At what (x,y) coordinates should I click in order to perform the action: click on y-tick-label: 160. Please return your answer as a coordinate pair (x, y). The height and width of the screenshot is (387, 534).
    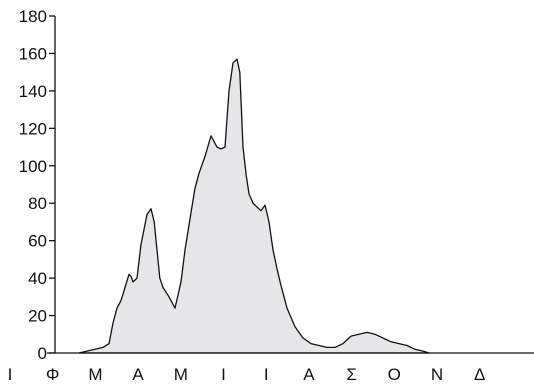
    Looking at the image, I should click on (33, 53).